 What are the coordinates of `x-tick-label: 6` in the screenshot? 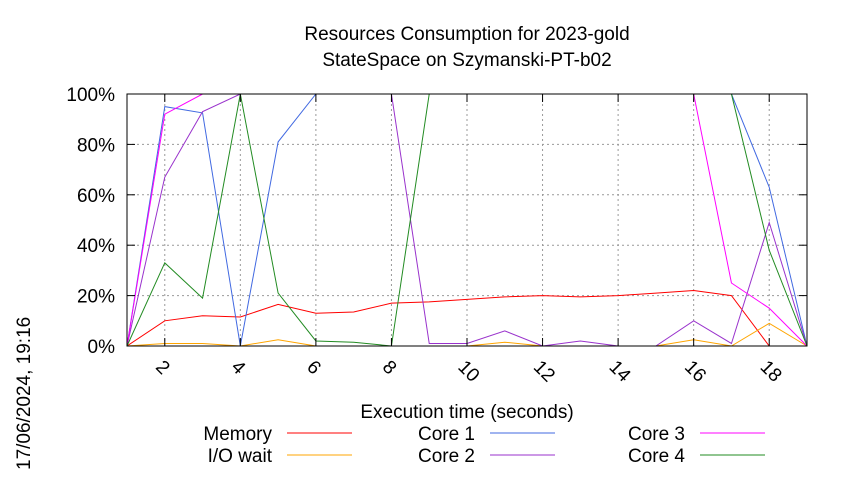 It's located at (313, 368).